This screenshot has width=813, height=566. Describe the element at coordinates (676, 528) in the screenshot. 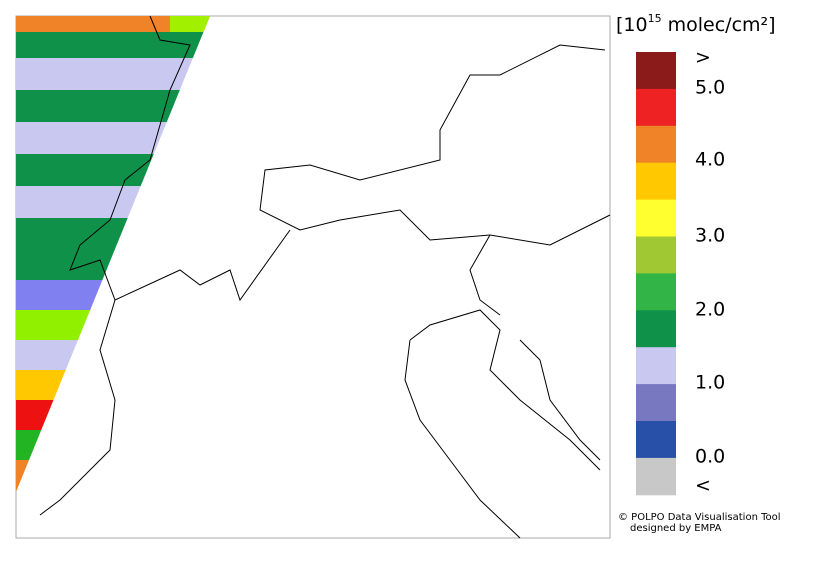

I see `credit-line: designed by EMPA` at that location.